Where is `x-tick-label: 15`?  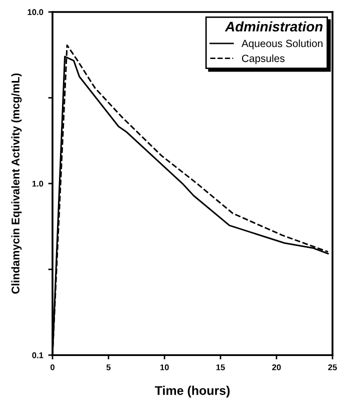 x-tick-label: 15 is located at coordinates (220, 367).